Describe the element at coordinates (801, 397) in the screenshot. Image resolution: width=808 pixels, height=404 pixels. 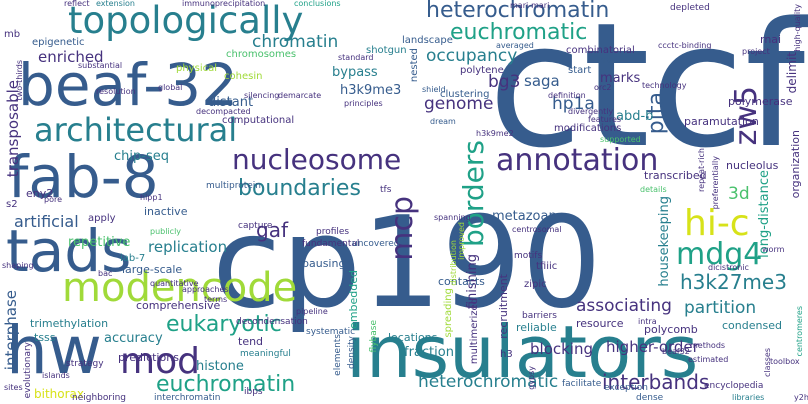
I see `word-y2h: y2h` at that location.